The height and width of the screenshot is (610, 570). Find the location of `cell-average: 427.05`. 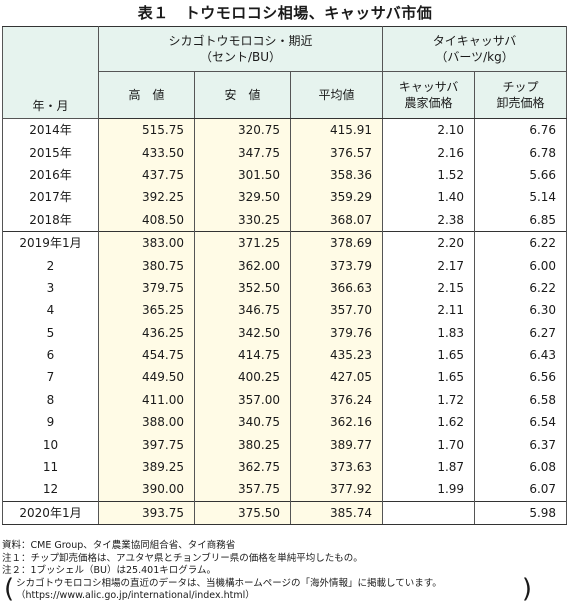

cell-average: 427.05 is located at coordinates (336, 377).